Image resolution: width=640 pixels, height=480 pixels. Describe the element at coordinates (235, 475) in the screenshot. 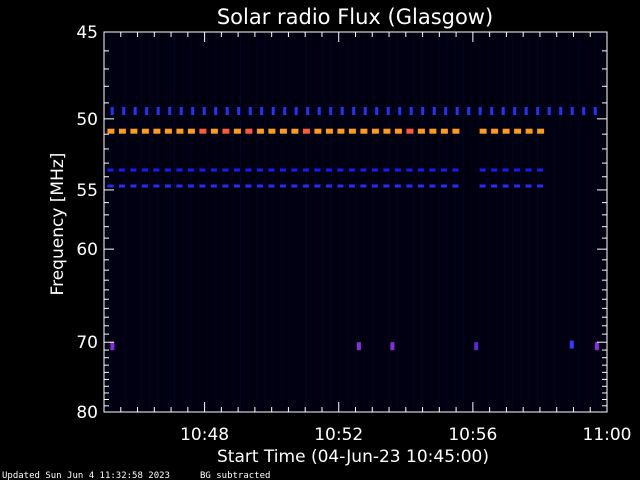

I see `footer-note: BG subtracted` at that location.